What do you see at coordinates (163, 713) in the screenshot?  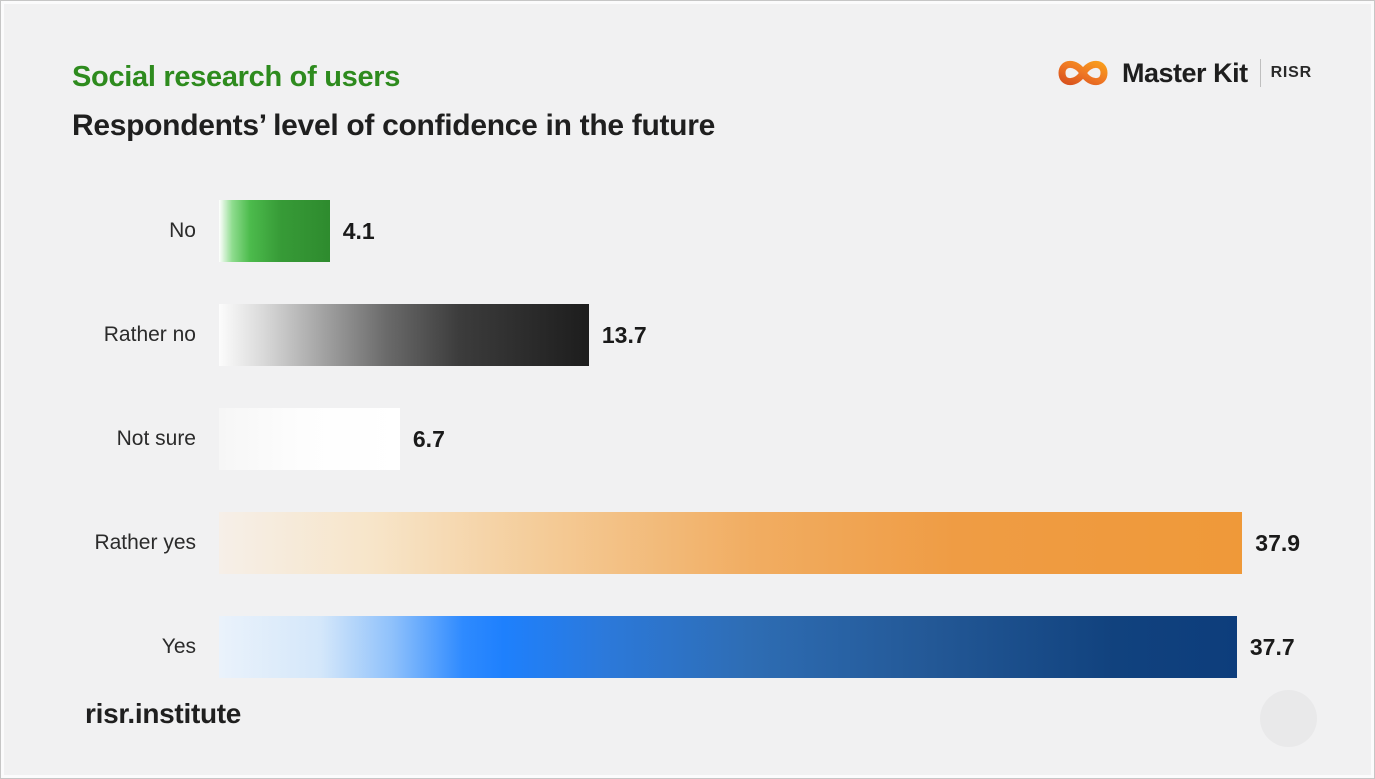 I see `footer-site-label: risr.institute` at bounding box center [163, 713].